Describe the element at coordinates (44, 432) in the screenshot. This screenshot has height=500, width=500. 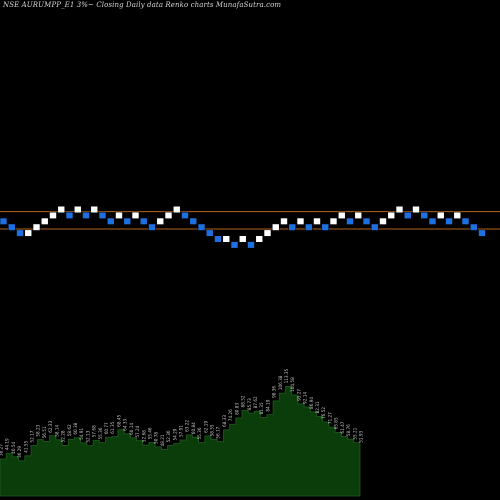
I see `volume-value-label: 56.51` at that location.